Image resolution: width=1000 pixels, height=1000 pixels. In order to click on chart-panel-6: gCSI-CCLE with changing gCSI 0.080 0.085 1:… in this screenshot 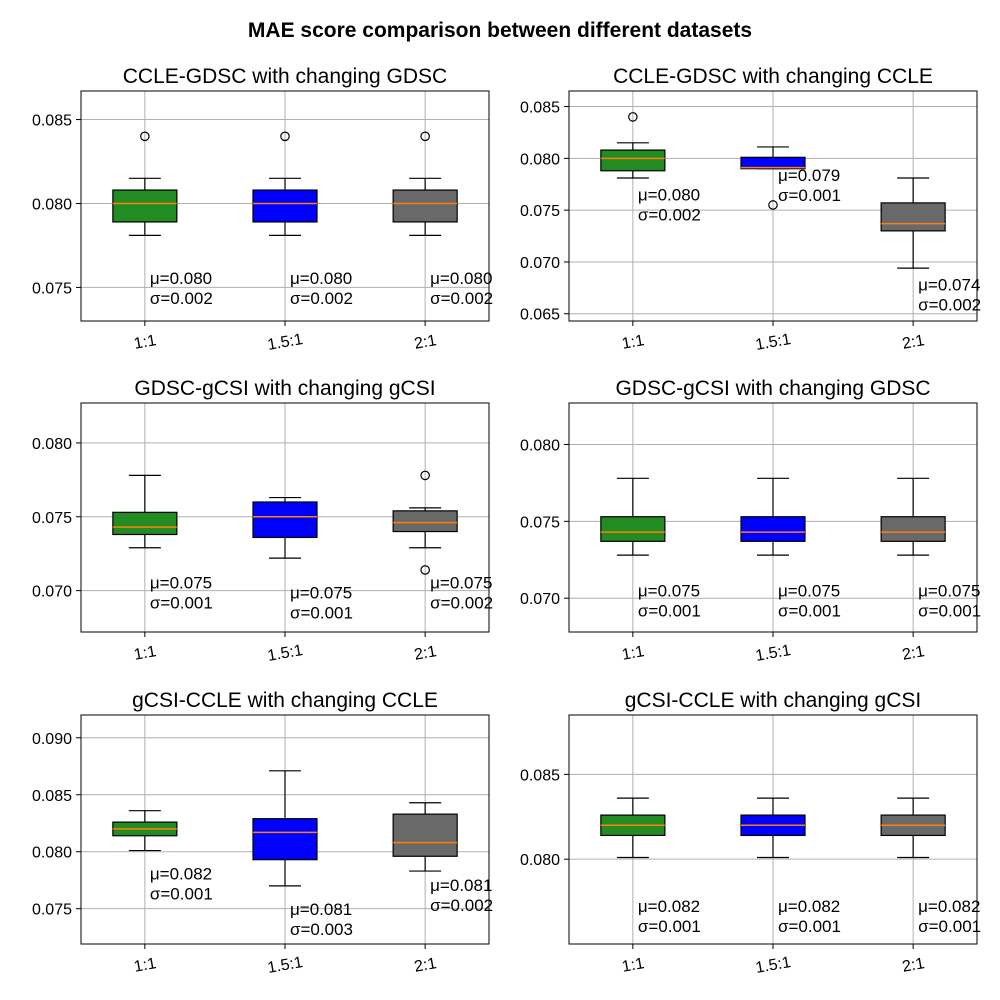, I will do `click(750, 833)`.